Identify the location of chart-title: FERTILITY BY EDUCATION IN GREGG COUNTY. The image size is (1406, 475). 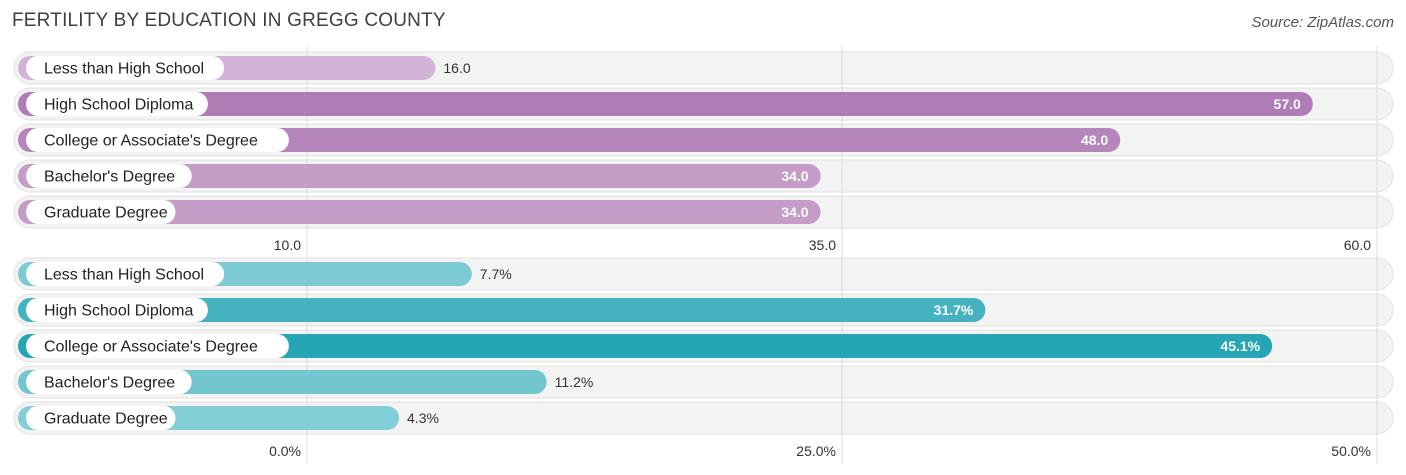
(229, 20).